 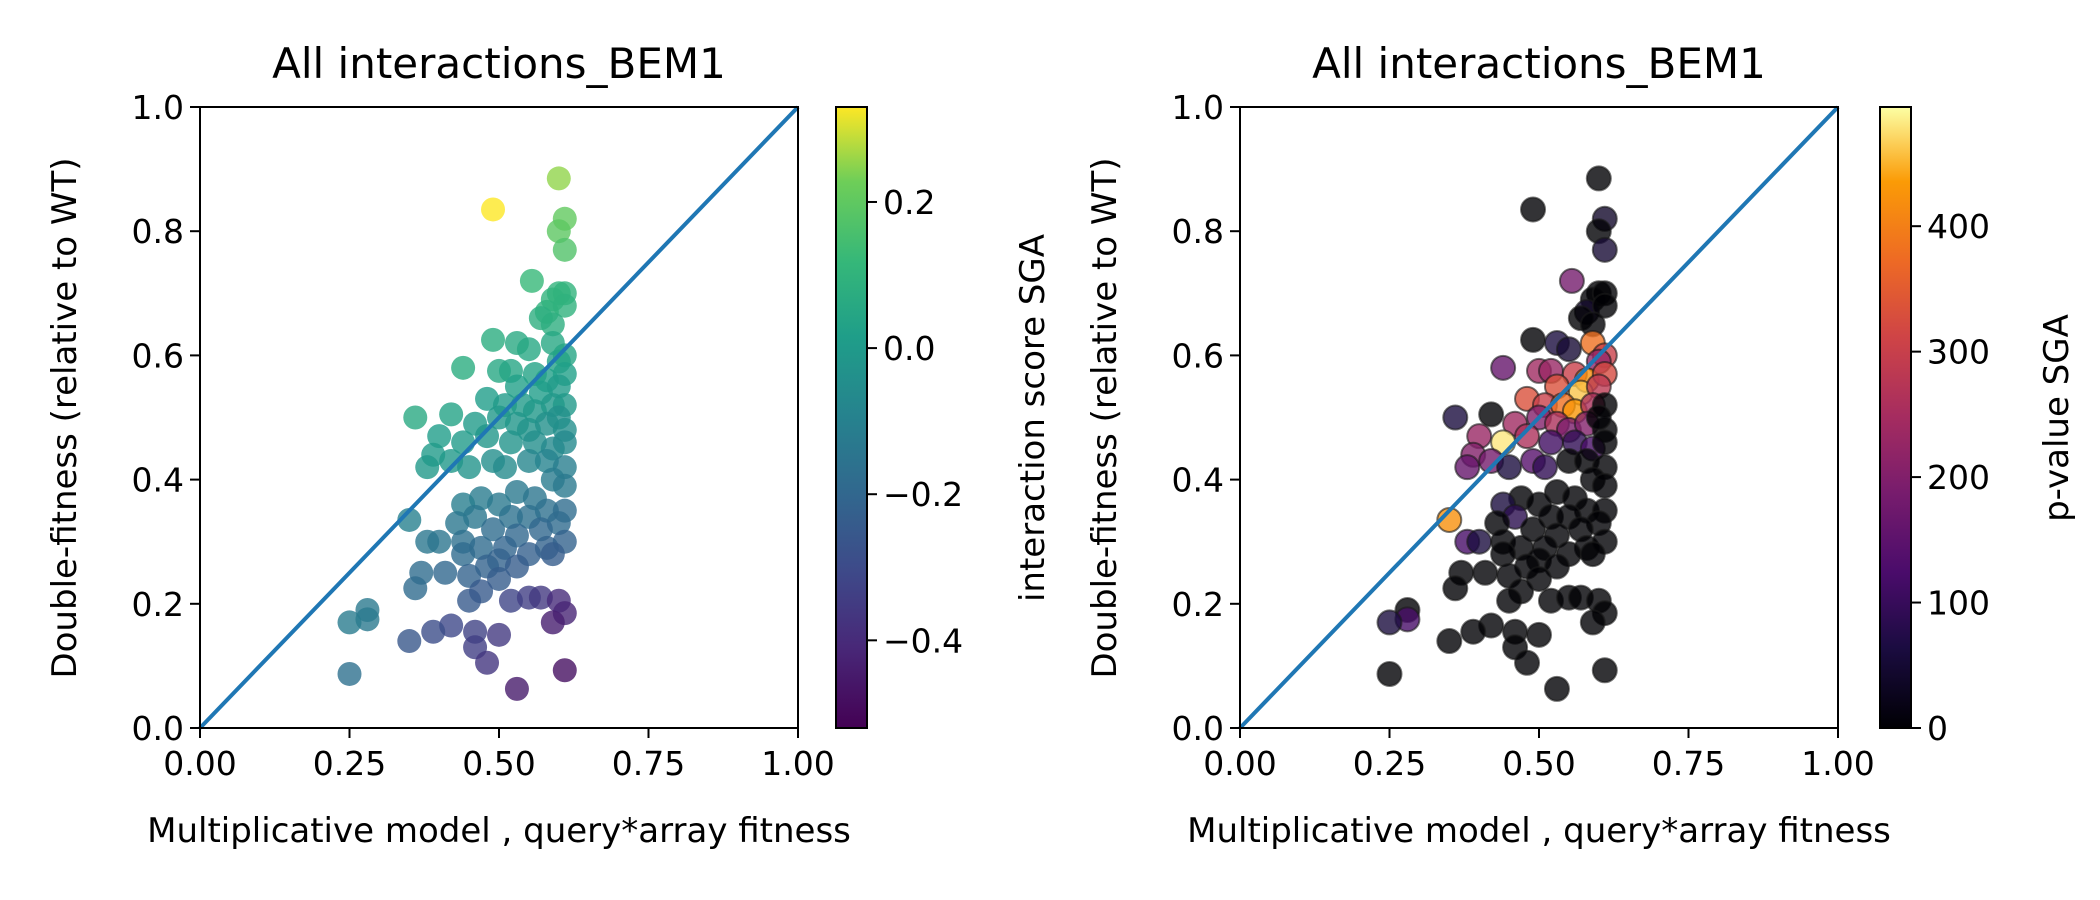 I want to click on right-chart-title: All interactions_BEM1, so click(x=1539, y=63).